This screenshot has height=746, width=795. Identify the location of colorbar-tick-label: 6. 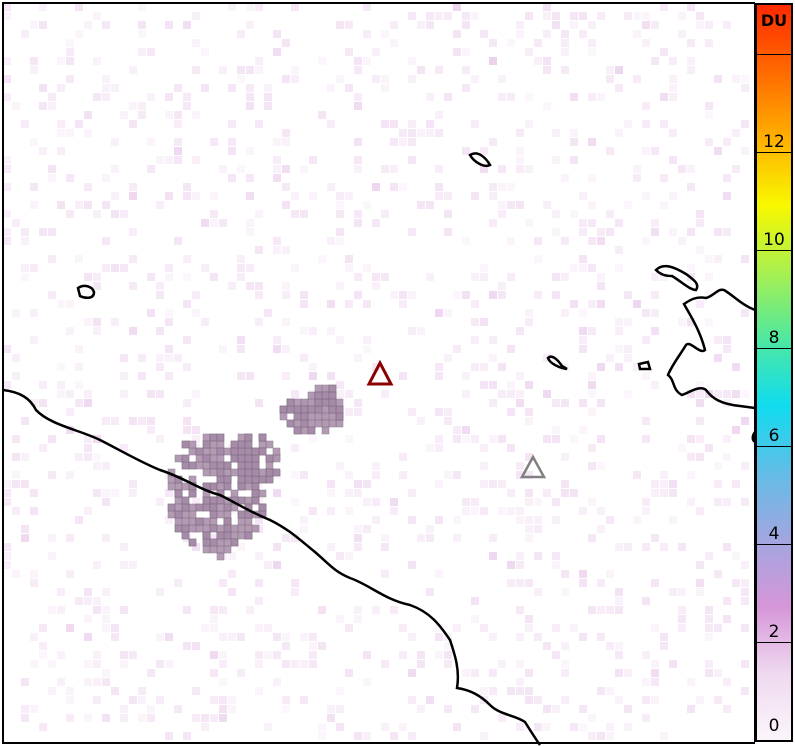
(774, 436).